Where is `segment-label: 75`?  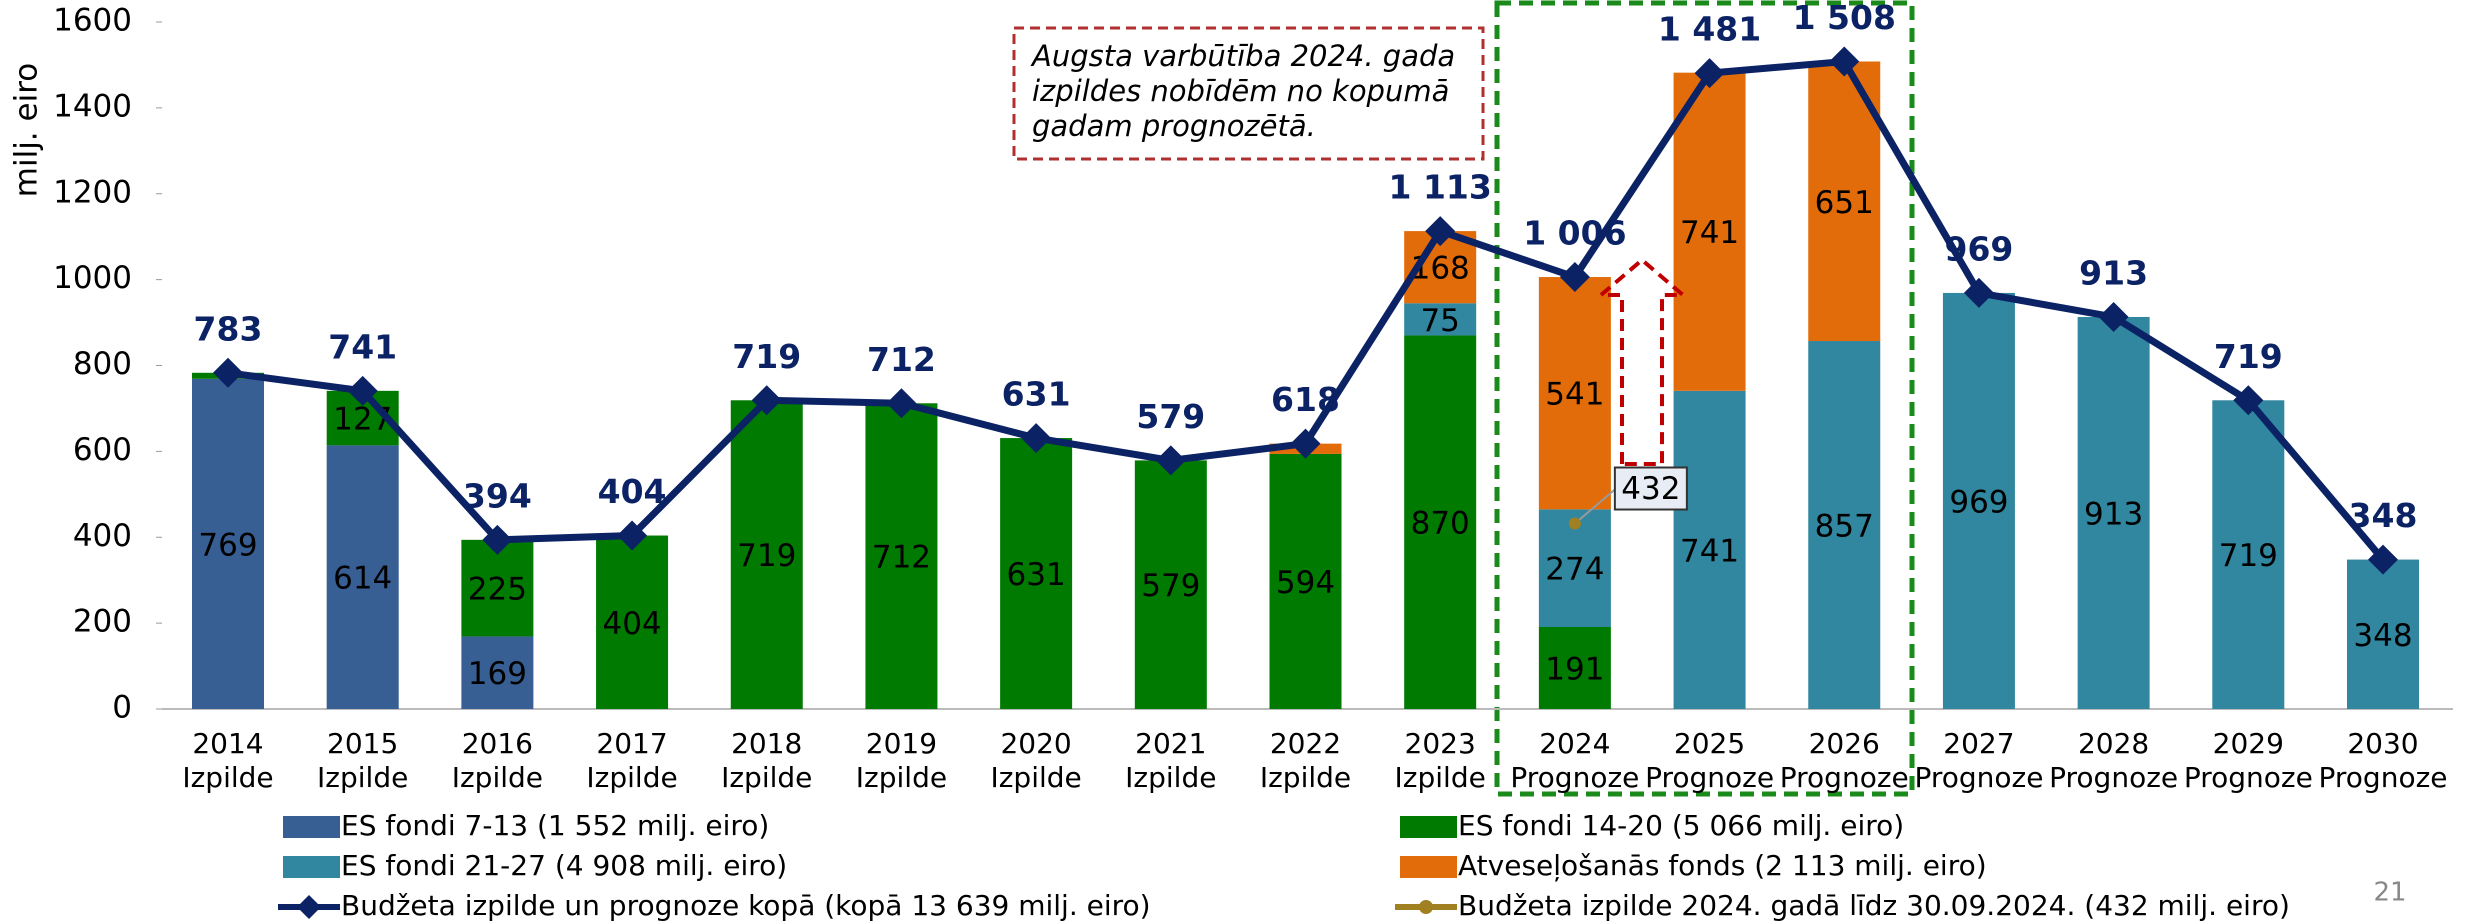
segment-label: 75 is located at coordinates (1439, 321).